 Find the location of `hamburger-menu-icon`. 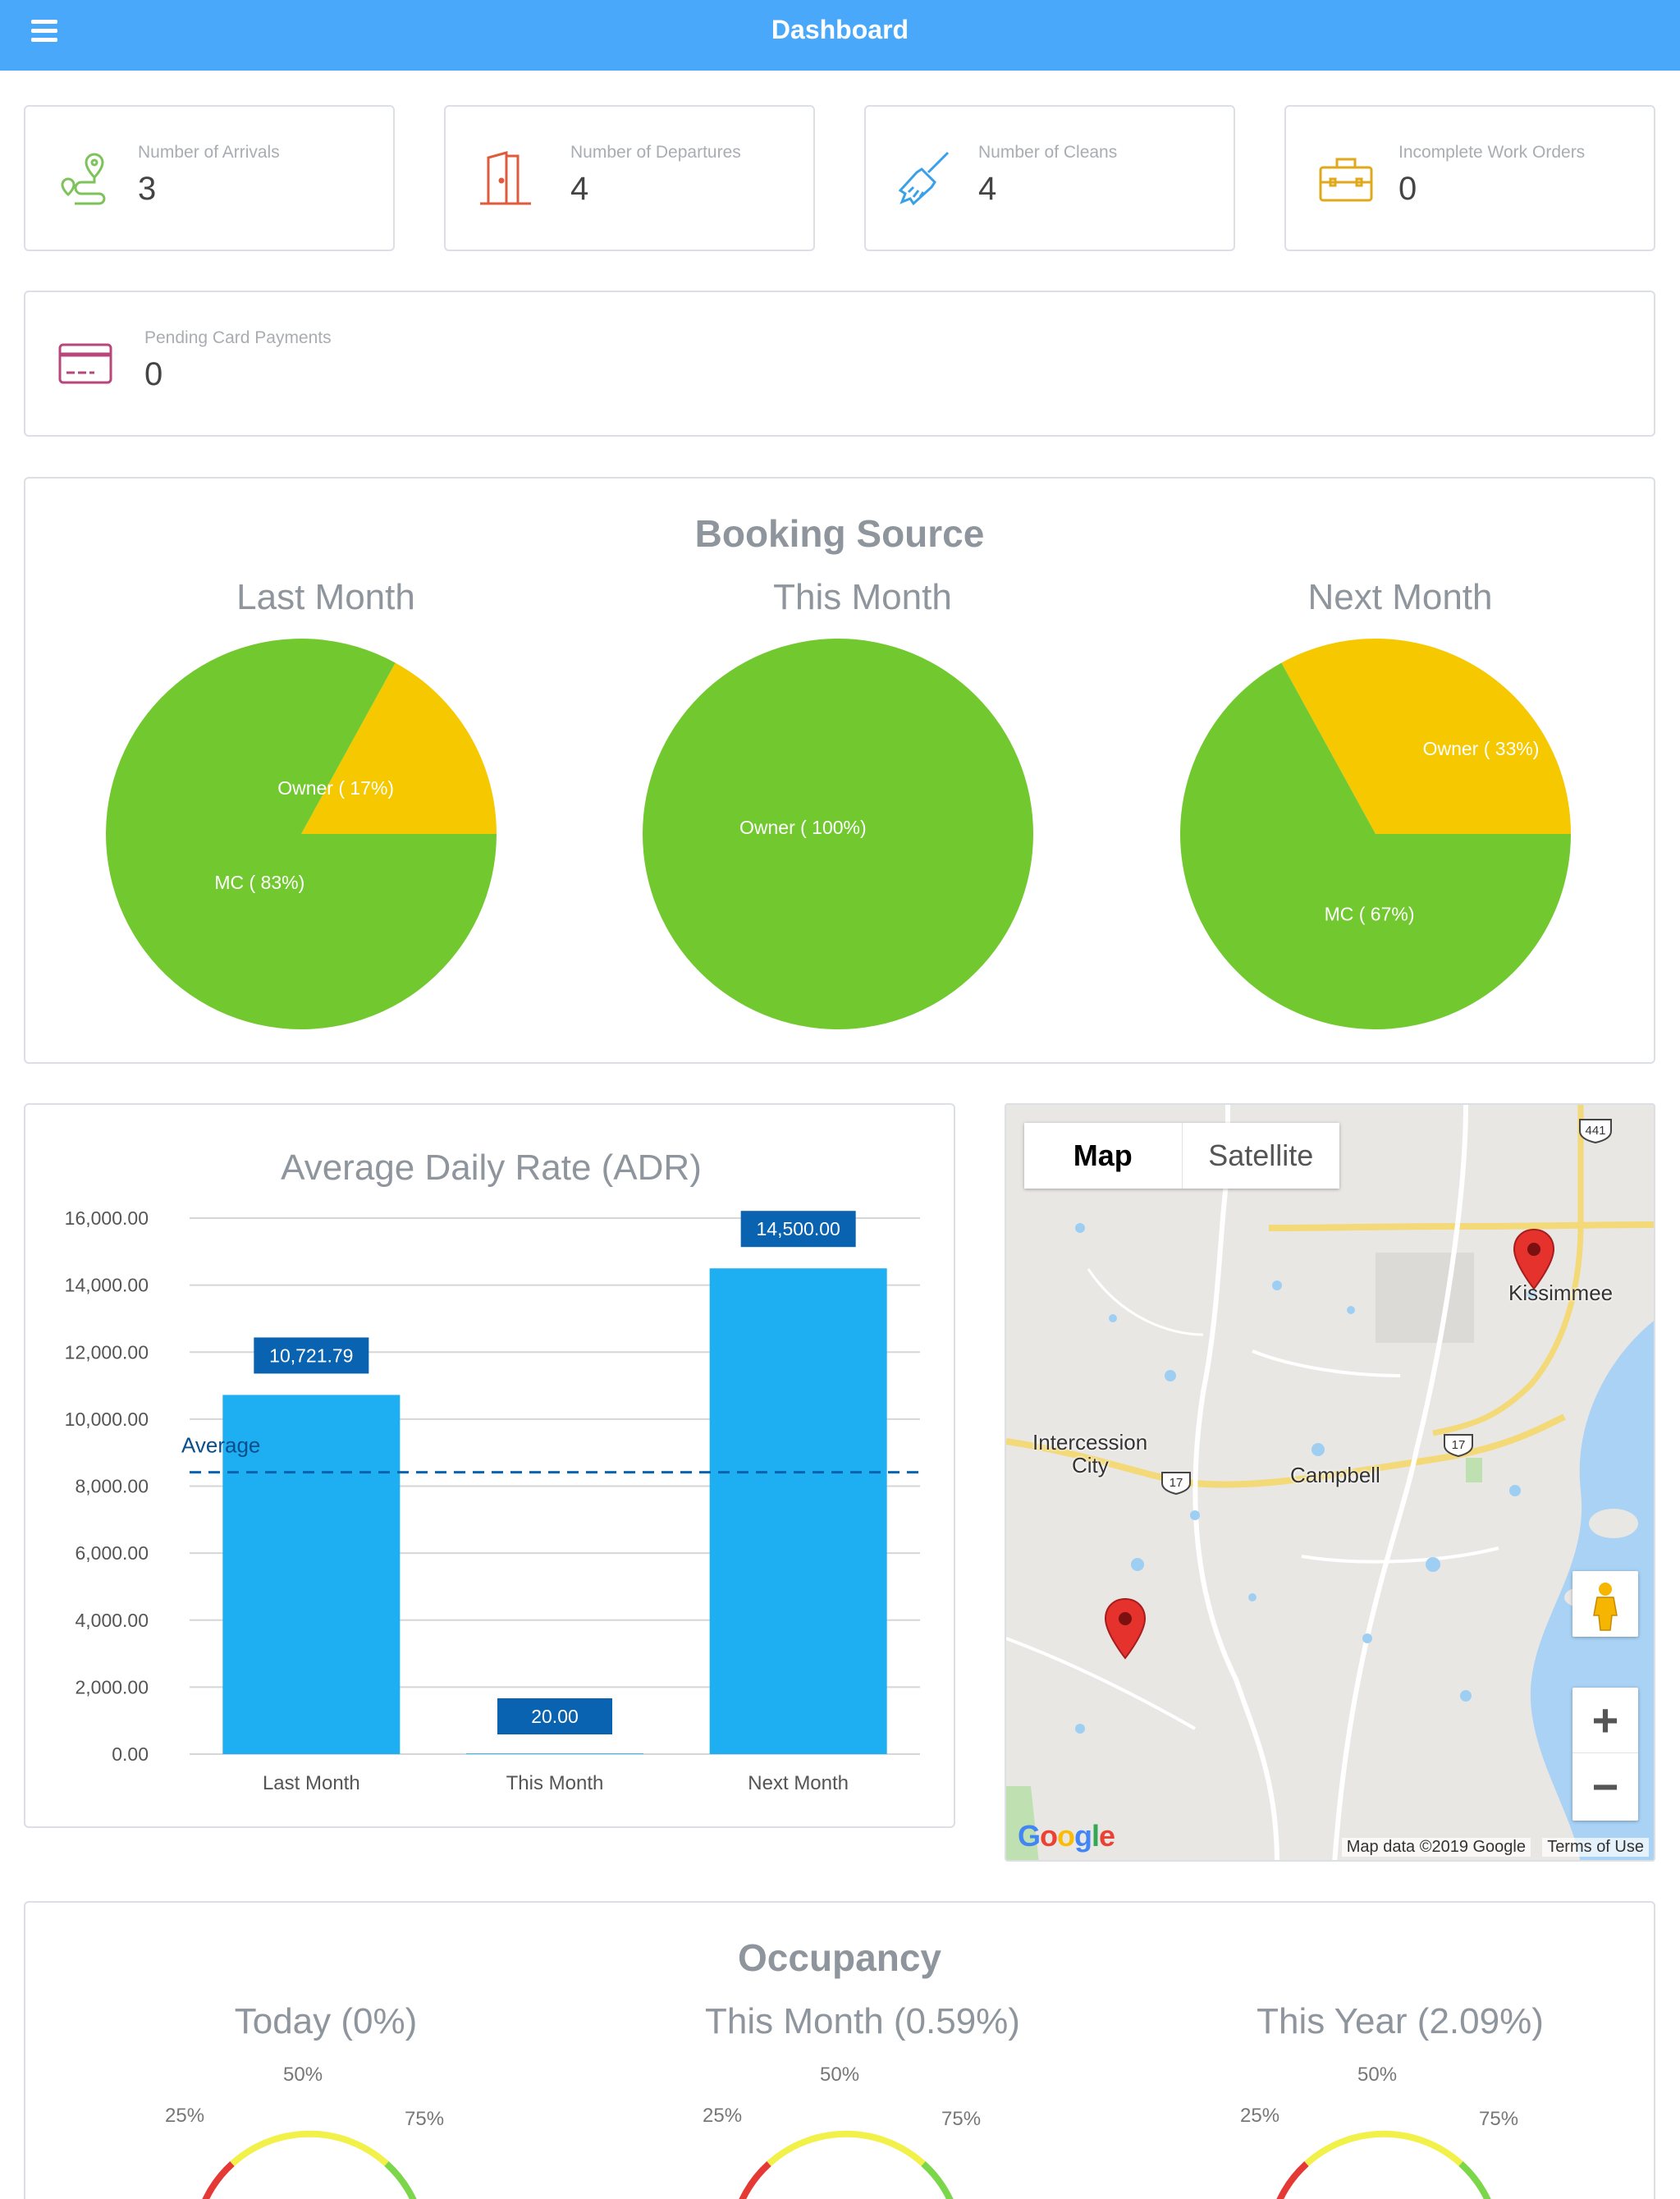

hamburger-menu-icon is located at coordinates (44, 31).